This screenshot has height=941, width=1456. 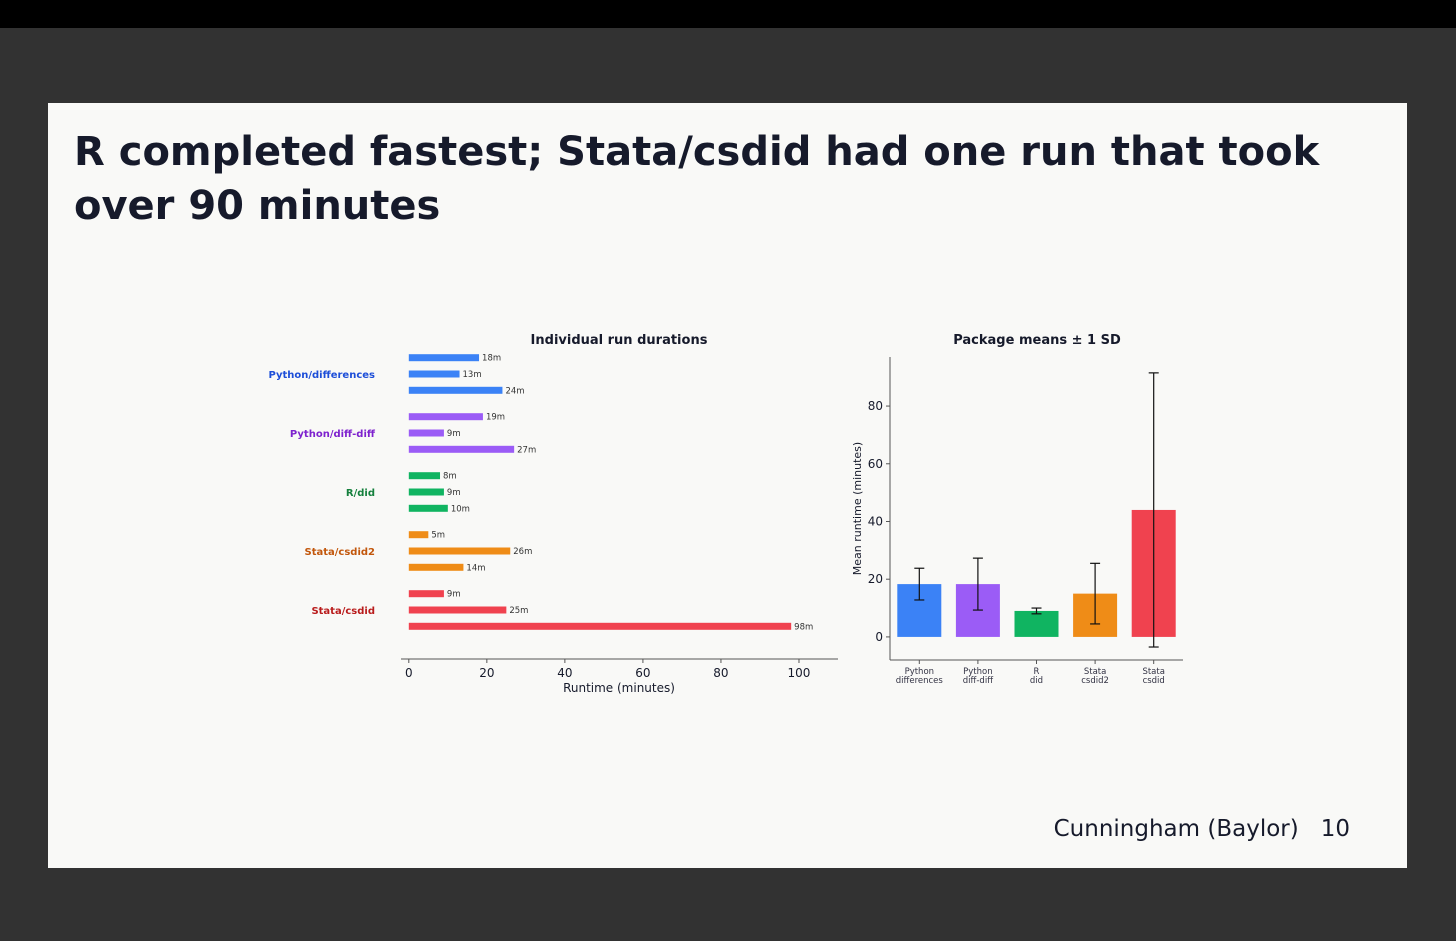 I want to click on chart2-x-tick-label: differences, so click(x=920, y=681).